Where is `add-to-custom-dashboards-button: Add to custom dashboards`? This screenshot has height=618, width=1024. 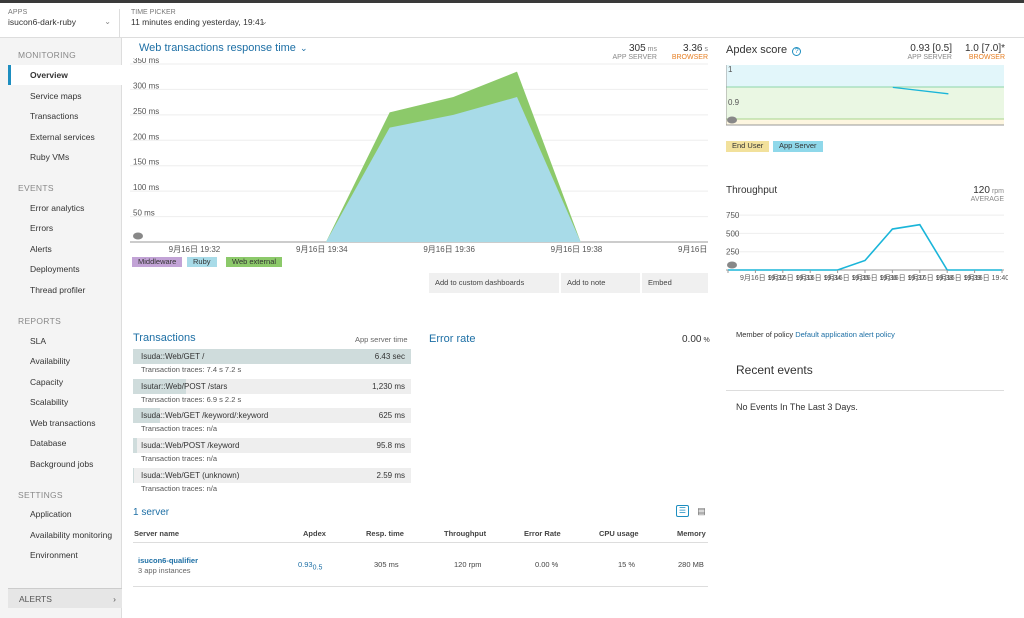 add-to-custom-dashboards-button: Add to custom dashboards is located at coordinates (494, 283).